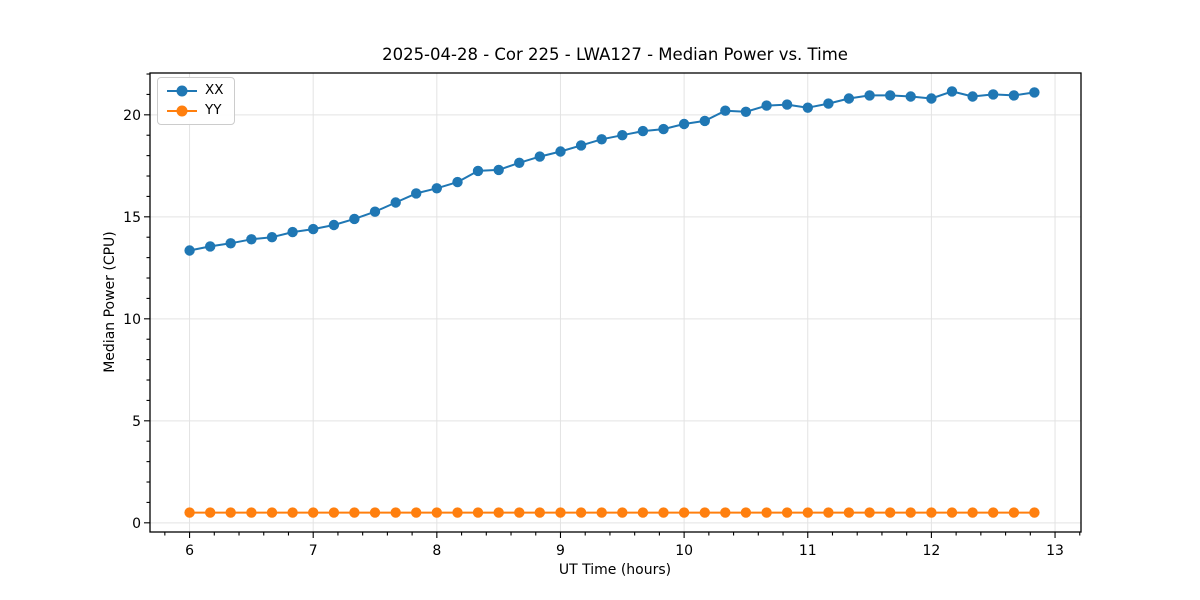  Describe the element at coordinates (195, 90) in the screenshot. I see `legend-item-xx: XX` at that location.